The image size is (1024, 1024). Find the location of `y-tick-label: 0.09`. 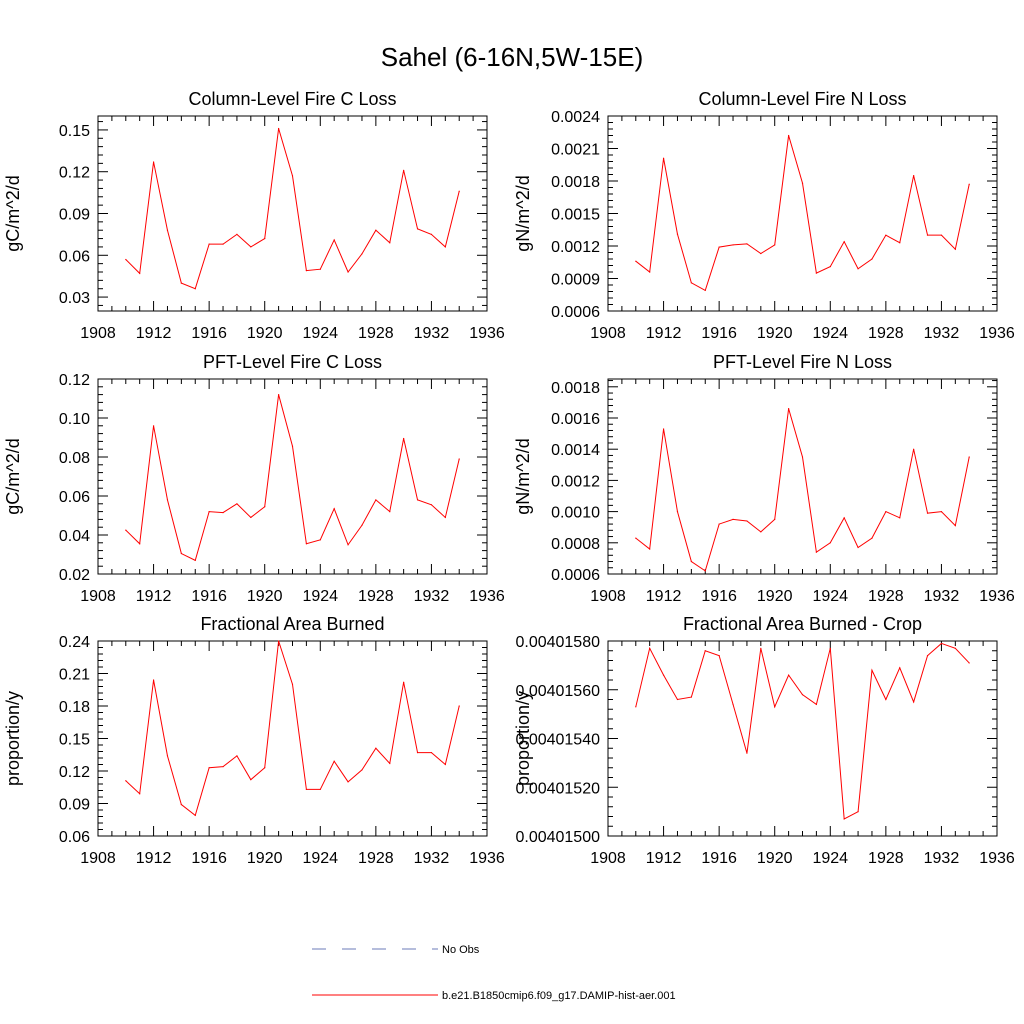

y-tick-label: 0.09 is located at coordinates (74, 215).